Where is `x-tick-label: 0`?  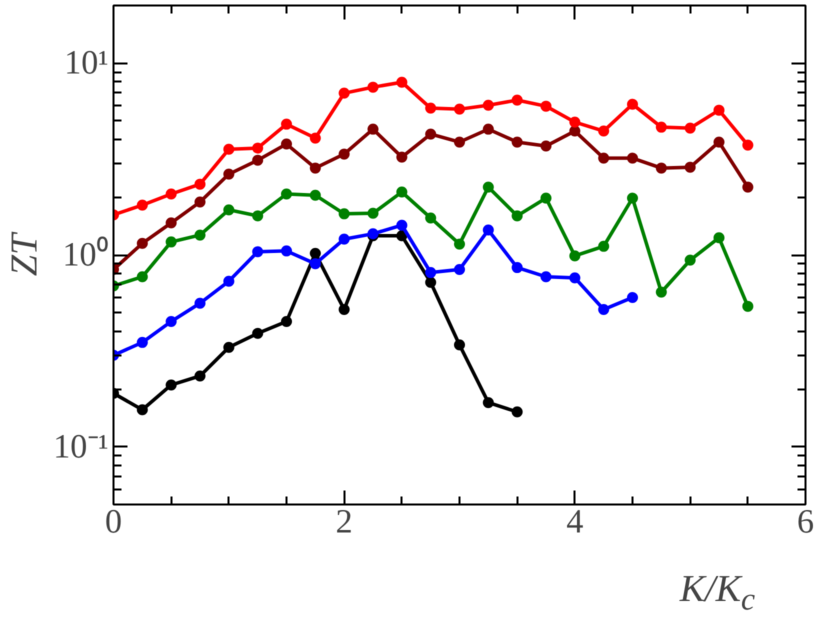 x-tick-label: 0 is located at coordinates (113, 522).